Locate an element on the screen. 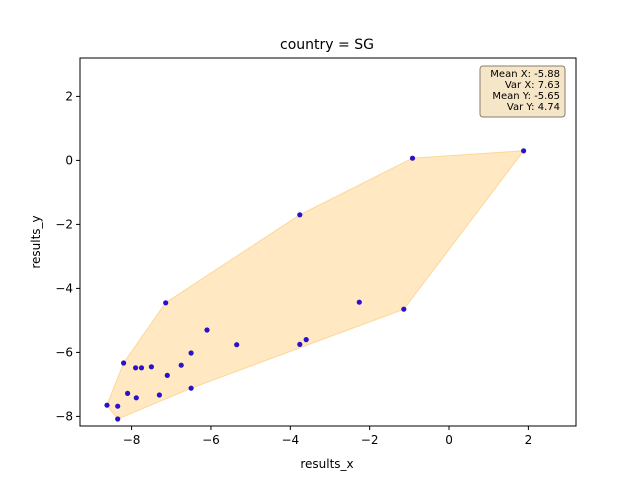 This screenshot has width=640, height=480. x-tick-label: −4 is located at coordinates (290, 440).